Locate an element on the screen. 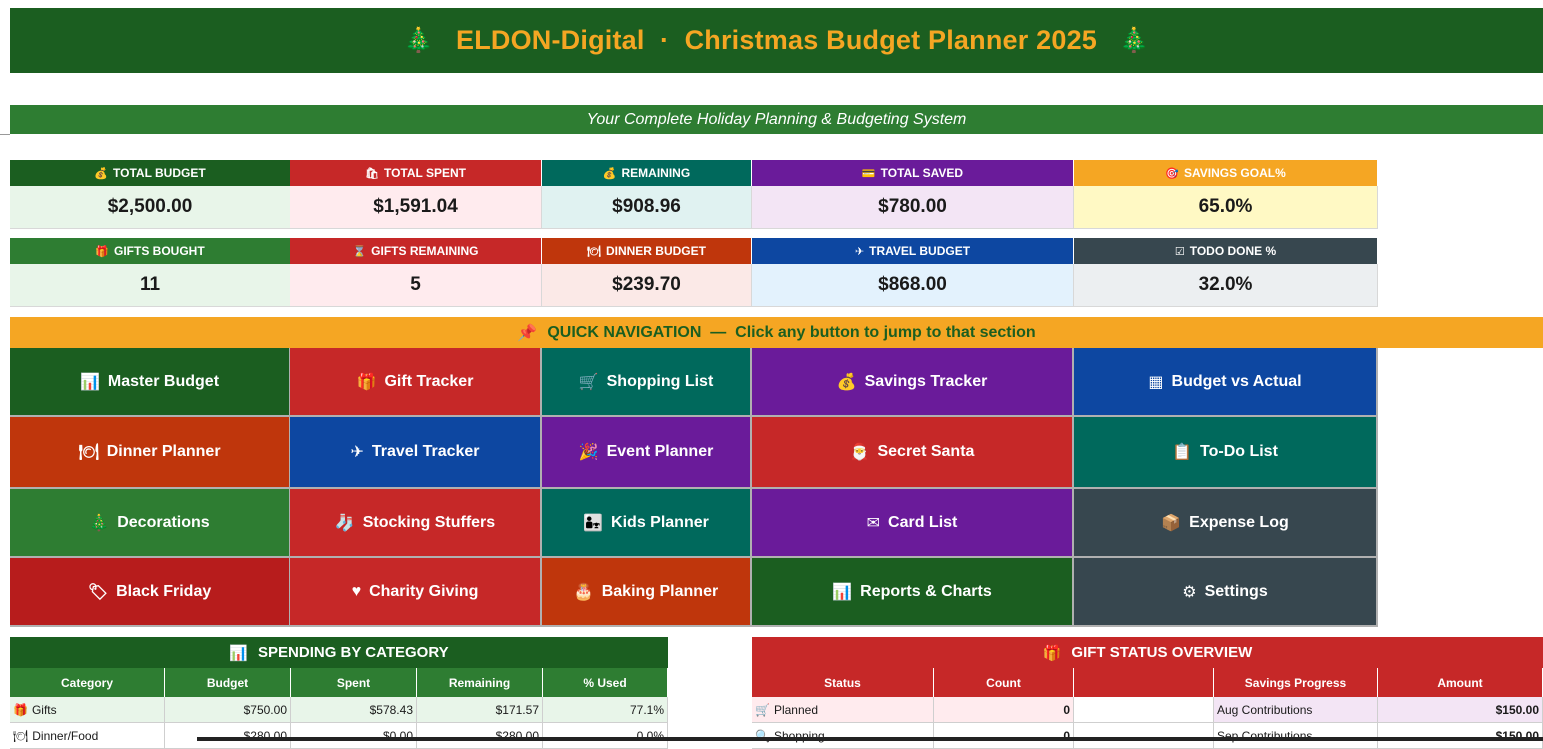 This screenshot has height=749, width=1543. nav-button-secret-santa: 🎅 Secret Santa is located at coordinates (913, 453).